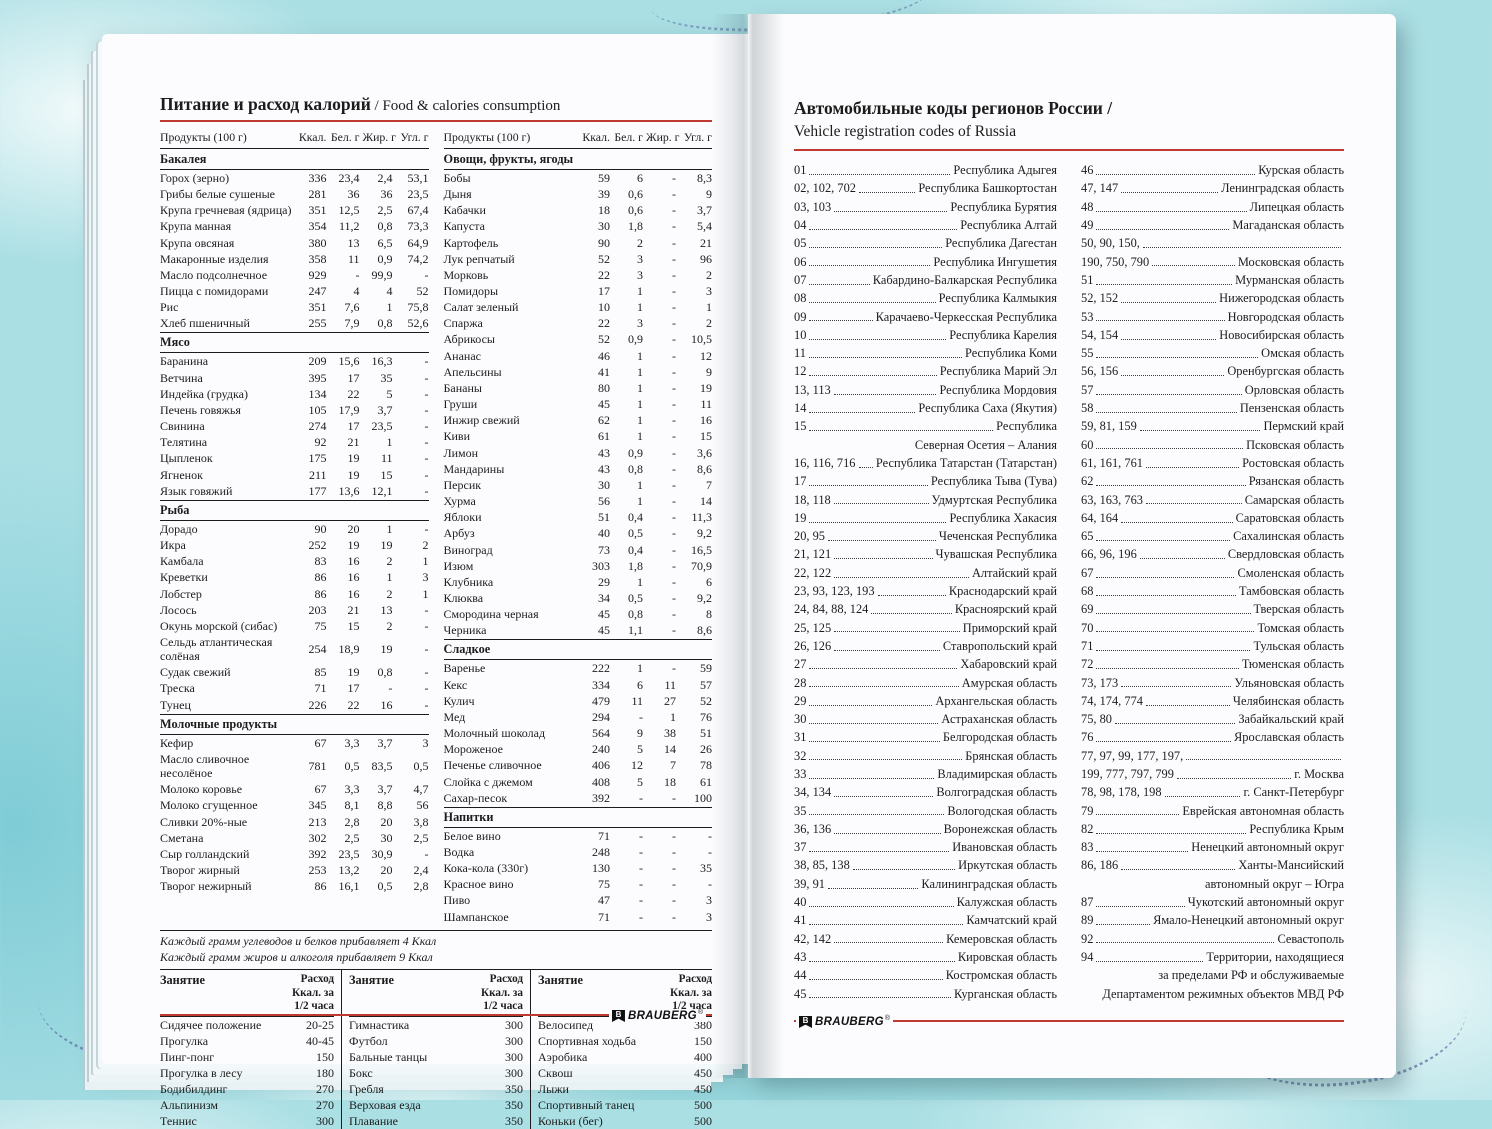 This screenshot has height=1129, width=1492. I want to click on food-value: 64,9, so click(418, 242).